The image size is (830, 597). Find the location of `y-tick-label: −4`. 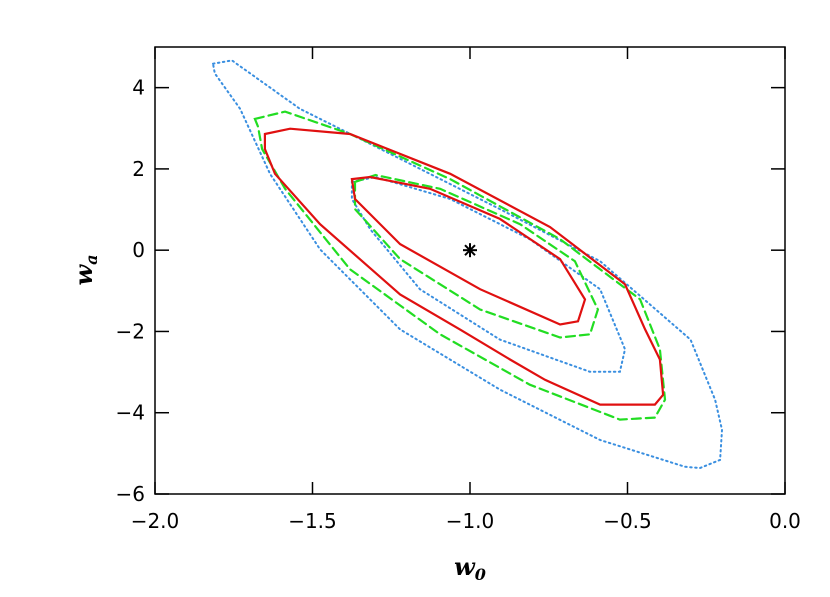

y-tick-label: −4 is located at coordinates (130, 413).